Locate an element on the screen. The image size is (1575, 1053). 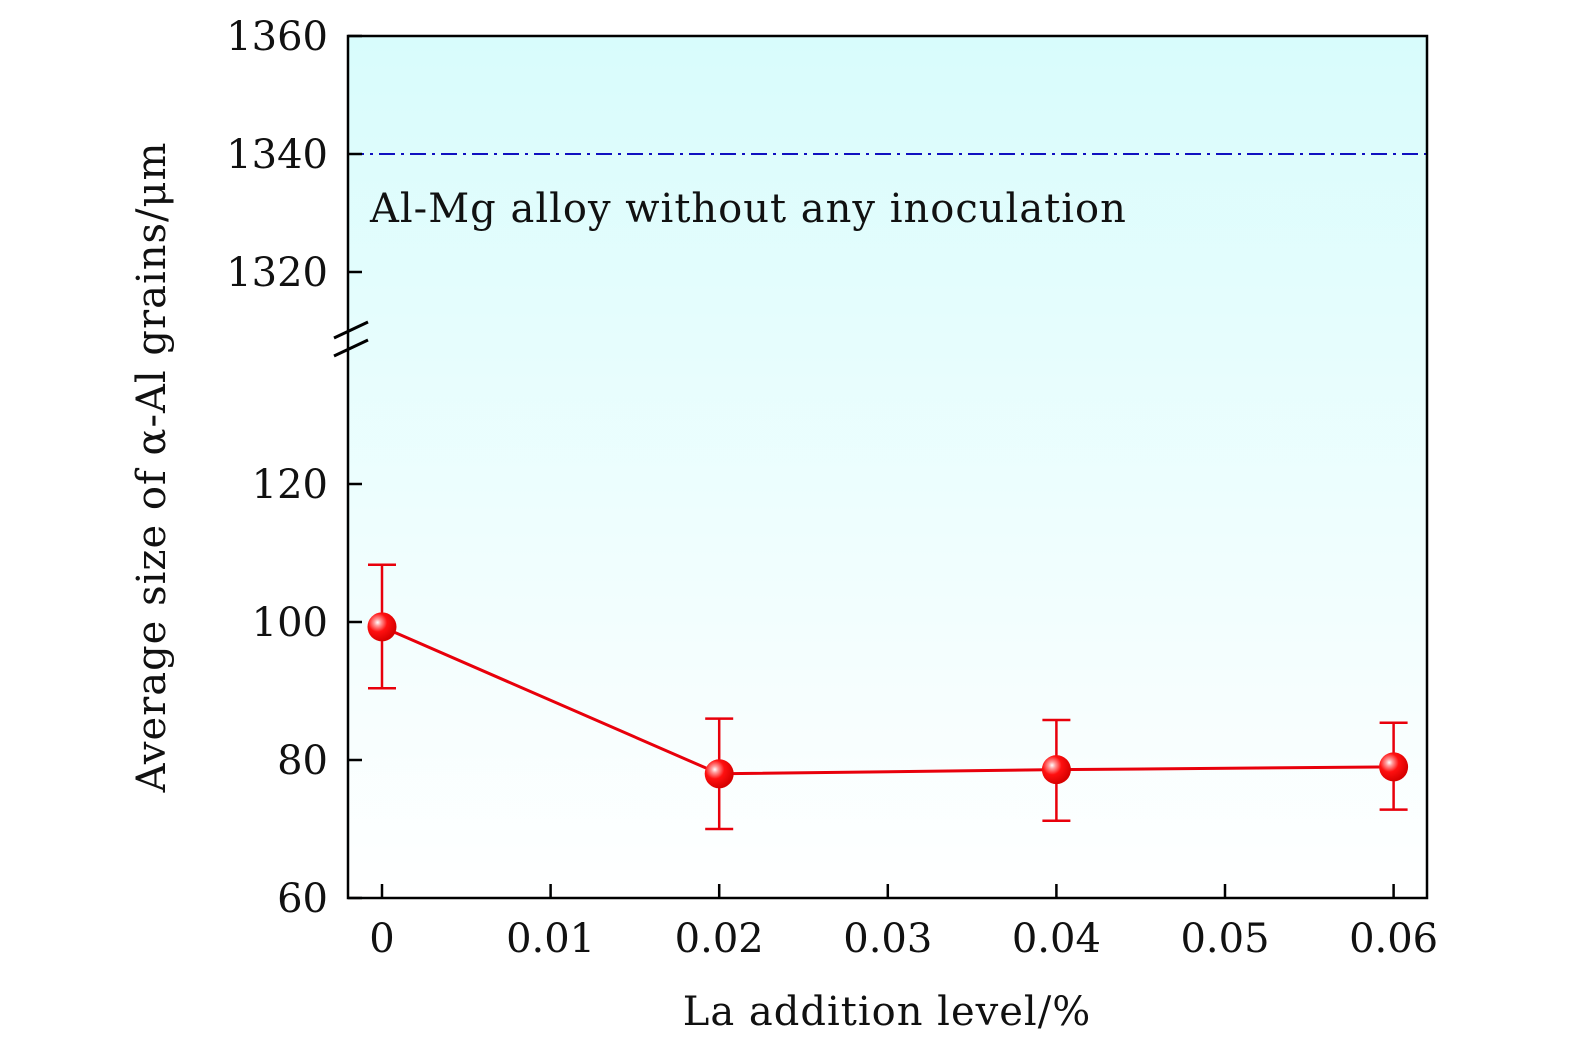
y-tick-label: 1340 is located at coordinates (277, 155).